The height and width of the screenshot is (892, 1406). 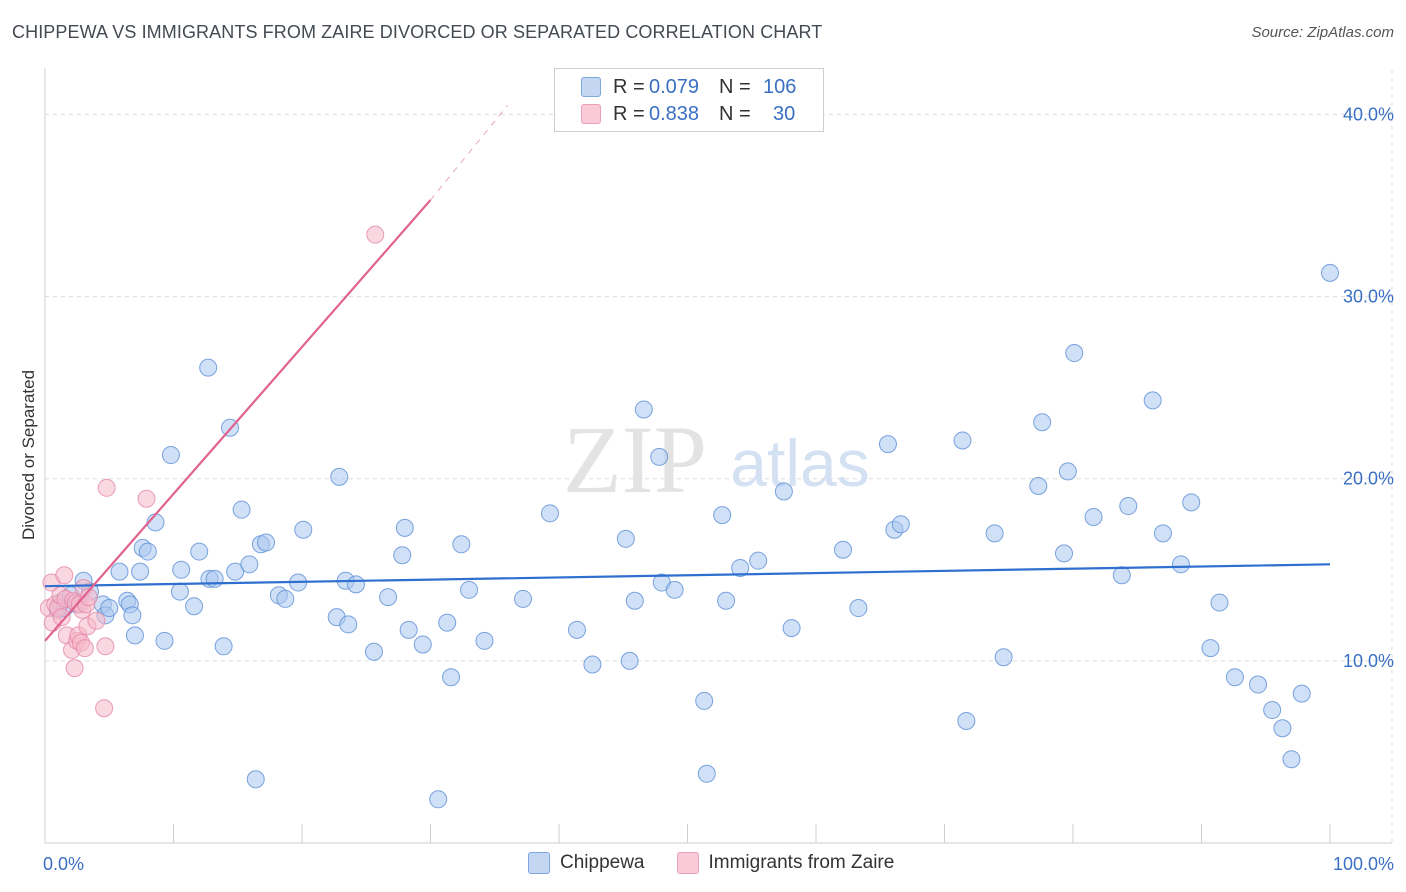 I want to click on series-legend-chippewa: Chippewa, so click(x=586, y=863).